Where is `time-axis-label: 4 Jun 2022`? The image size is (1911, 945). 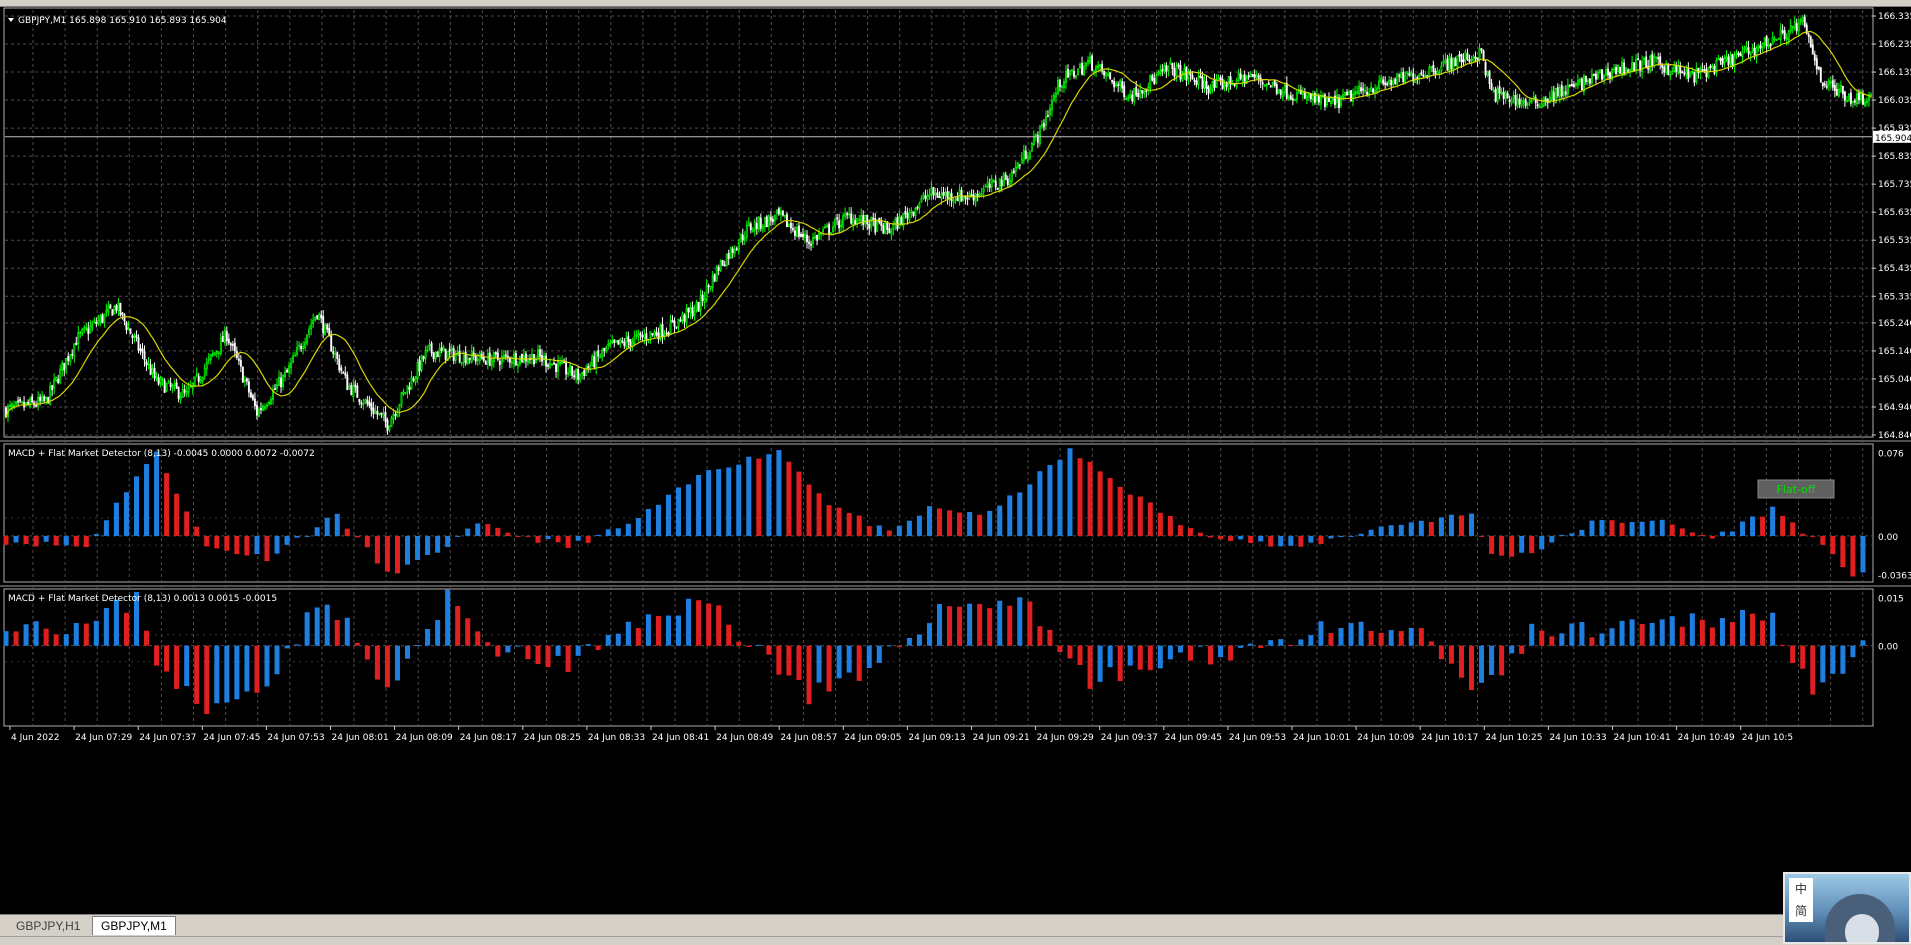
time-axis-label: 4 Jun 2022 is located at coordinates (35, 738).